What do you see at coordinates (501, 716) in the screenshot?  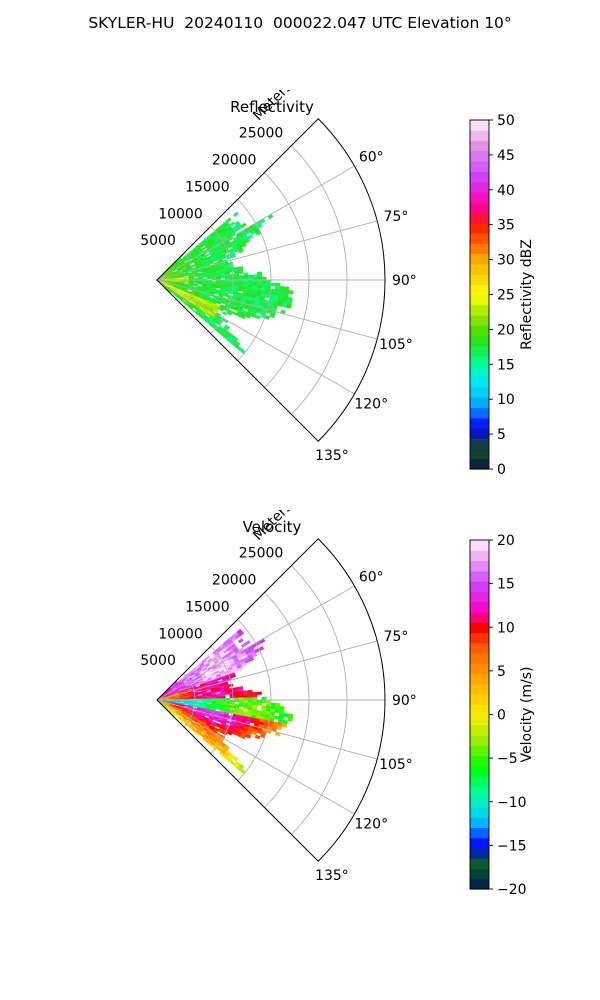 I see `colorbar-tick-label: 0` at bounding box center [501, 716].